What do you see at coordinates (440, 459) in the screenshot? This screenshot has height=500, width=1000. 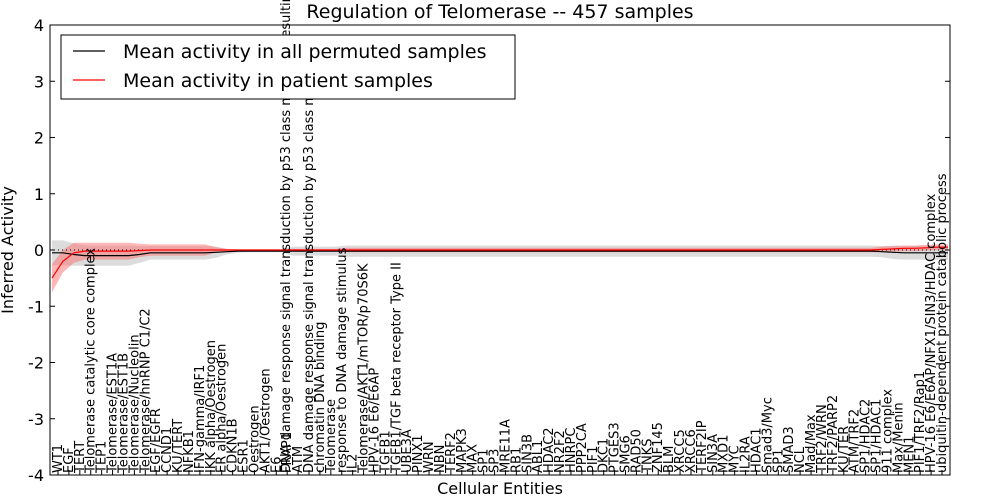 I see `x-category-label: NBN` at bounding box center [440, 459].